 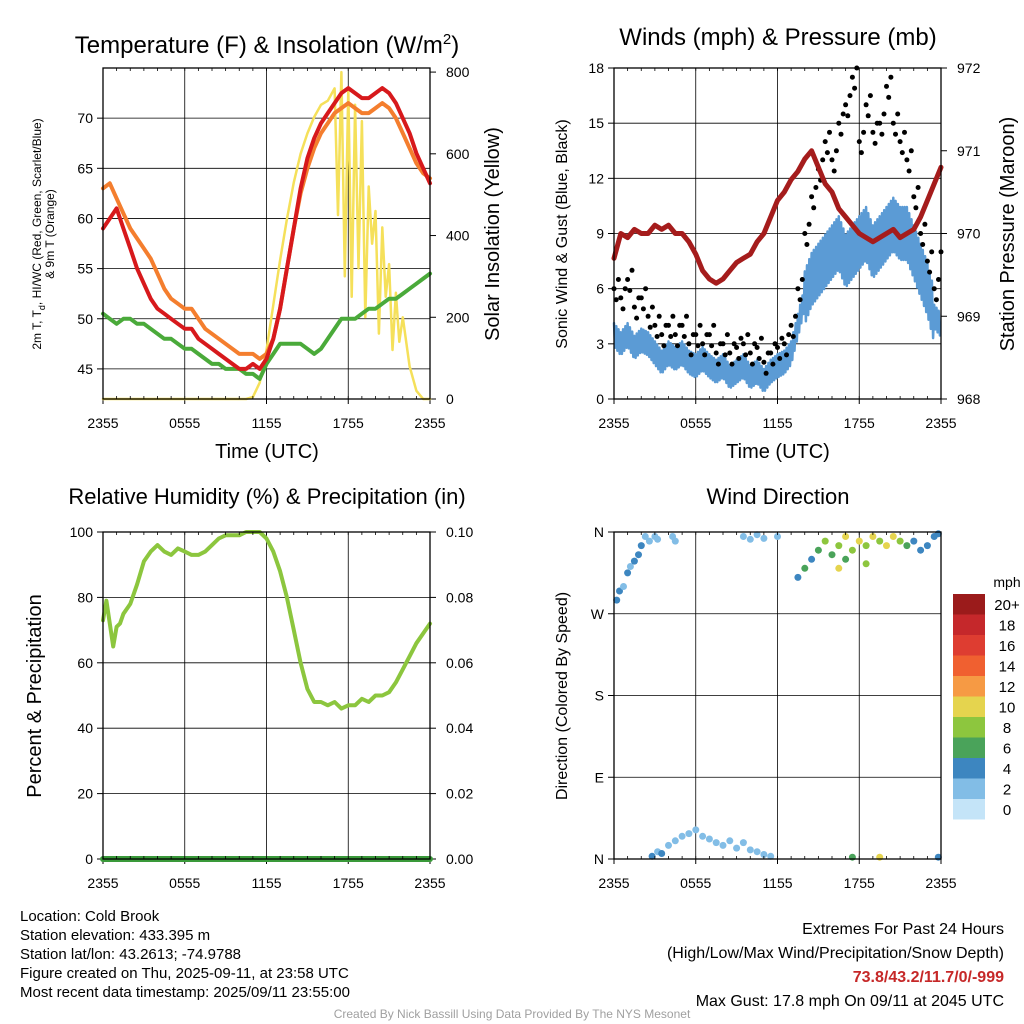 I want to click on location-text: Location: Cold Brook, so click(x=90, y=916).